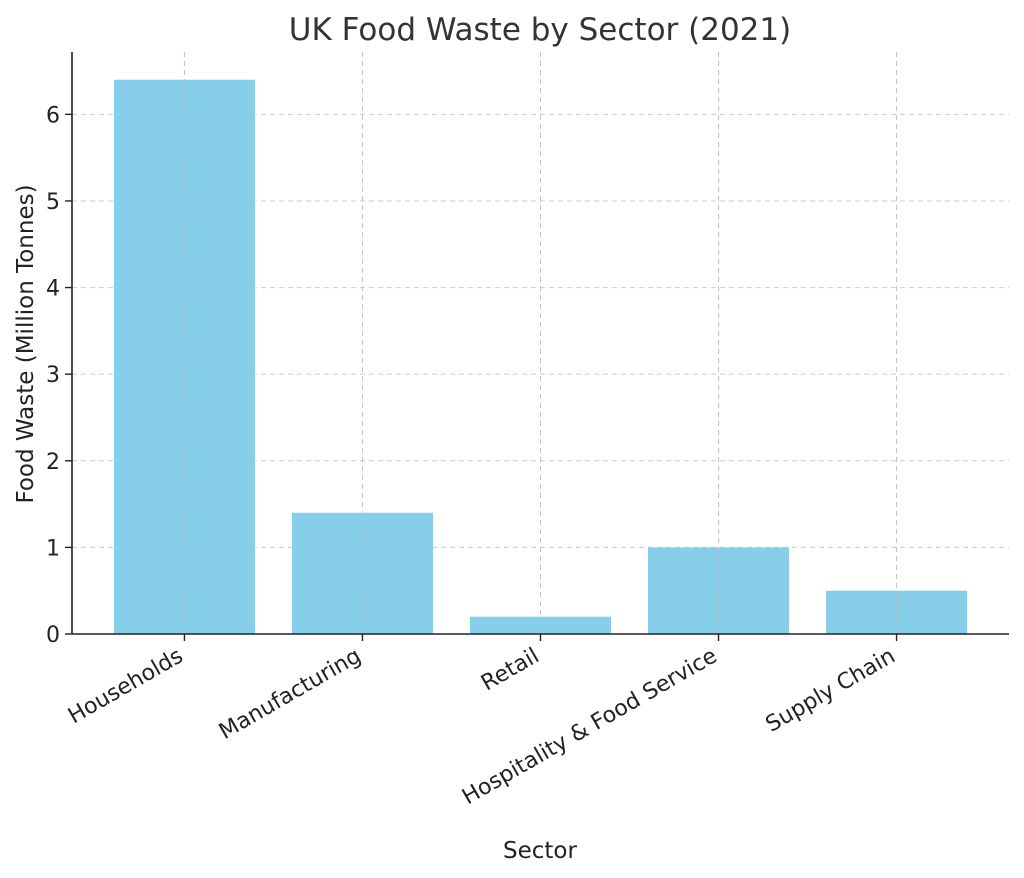 This screenshot has width=1024, height=878. Describe the element at coordinates (53, 289) in the screenshot. I see `y-tick-label: 4` at that location.